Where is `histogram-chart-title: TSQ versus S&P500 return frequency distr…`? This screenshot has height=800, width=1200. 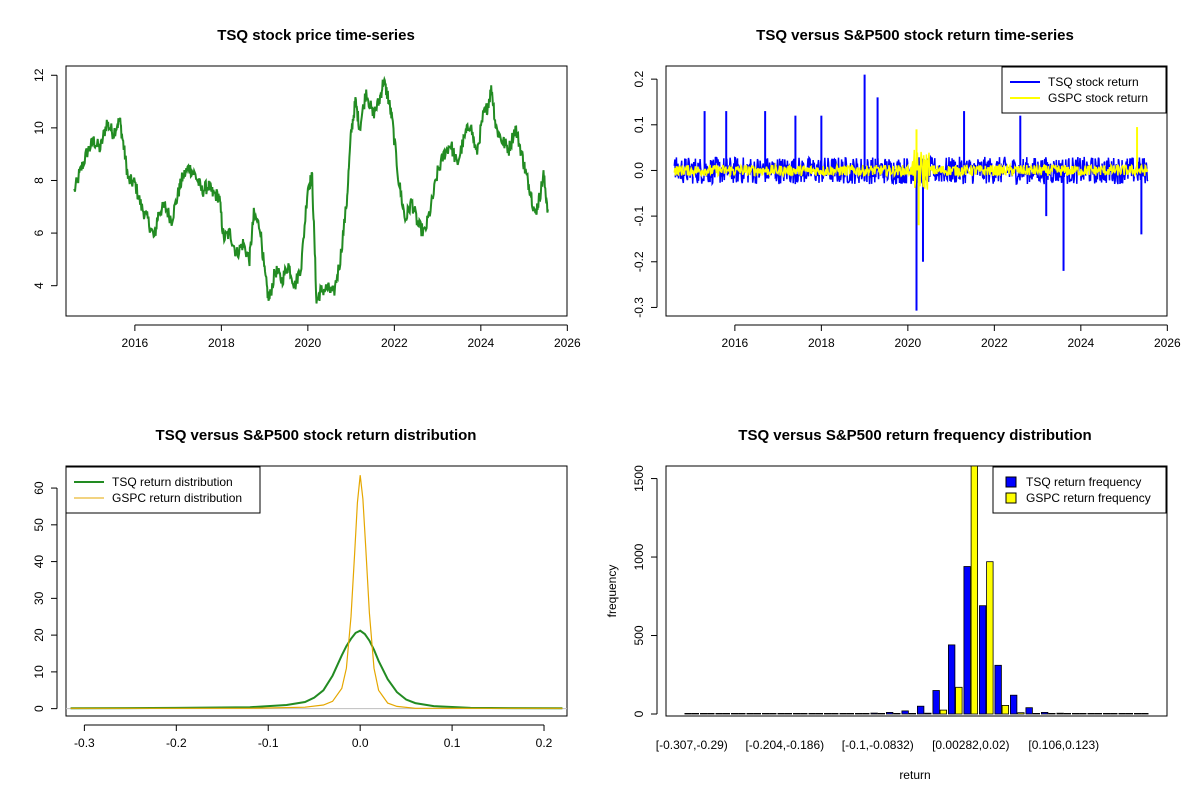 histogram-chart-title: TSQ versus S&P500 return frequency distr… is located at coordinates (914, 435).